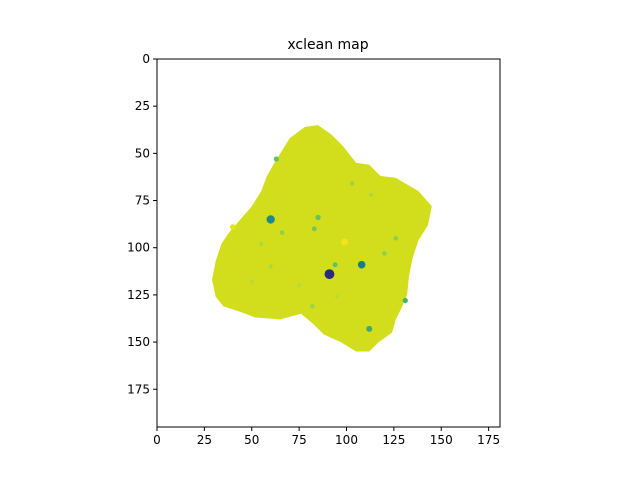  Describe the element at coordinates (146, 59) in the screenshot. I see `y-tick-label: 0` at that location.